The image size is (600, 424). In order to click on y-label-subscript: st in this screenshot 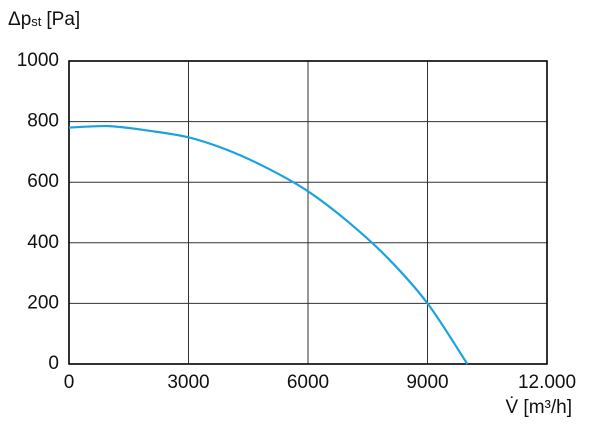, I will do `click(36, 21)`.